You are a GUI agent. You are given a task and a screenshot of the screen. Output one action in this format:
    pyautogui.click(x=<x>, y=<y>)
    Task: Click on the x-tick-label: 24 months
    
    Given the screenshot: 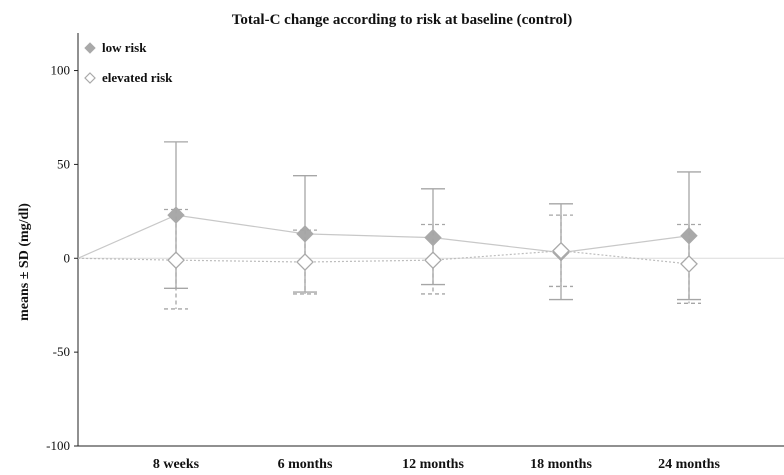 What is the action you would take?
    pyautogui.click(x=689, y=464)
    